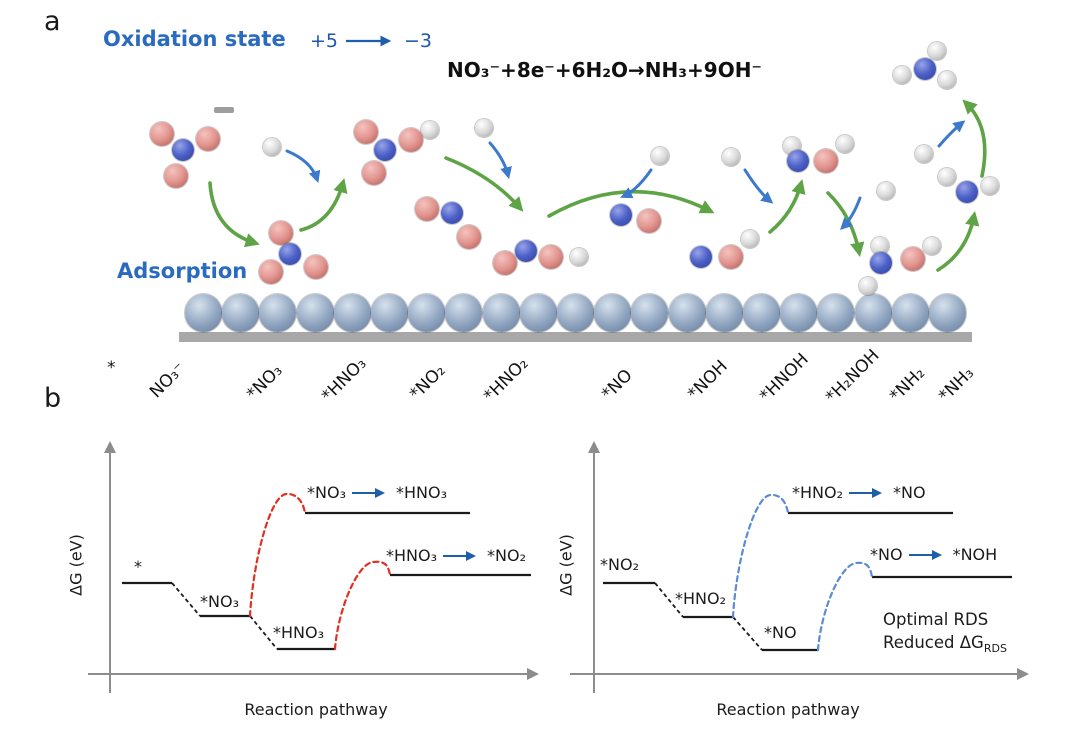  I want to click on oxidation-state-change: +5 −3, so click(371, 41).